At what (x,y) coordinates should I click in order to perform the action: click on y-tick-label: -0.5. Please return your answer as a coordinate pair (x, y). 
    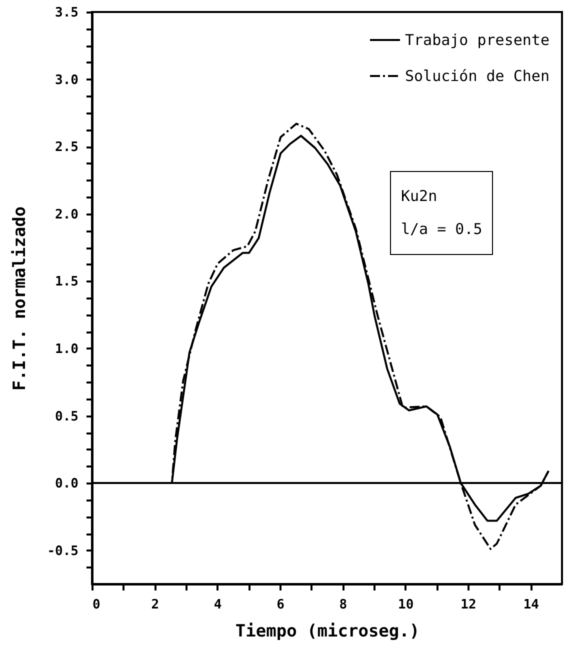
    Looking at the image, I should click on (62, 551).